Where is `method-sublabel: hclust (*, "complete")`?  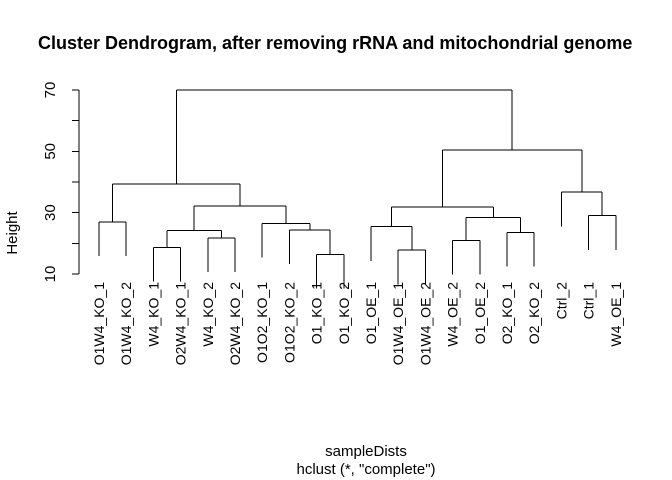
method-sublabel: hclust (*, "complete") is located at coordinates (365, 469).